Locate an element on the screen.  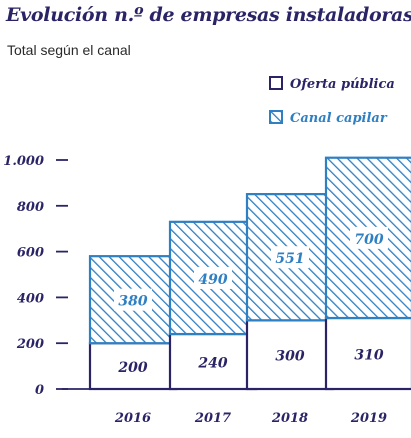
y-tick-label: 400 is located at coordinates (30, 298).